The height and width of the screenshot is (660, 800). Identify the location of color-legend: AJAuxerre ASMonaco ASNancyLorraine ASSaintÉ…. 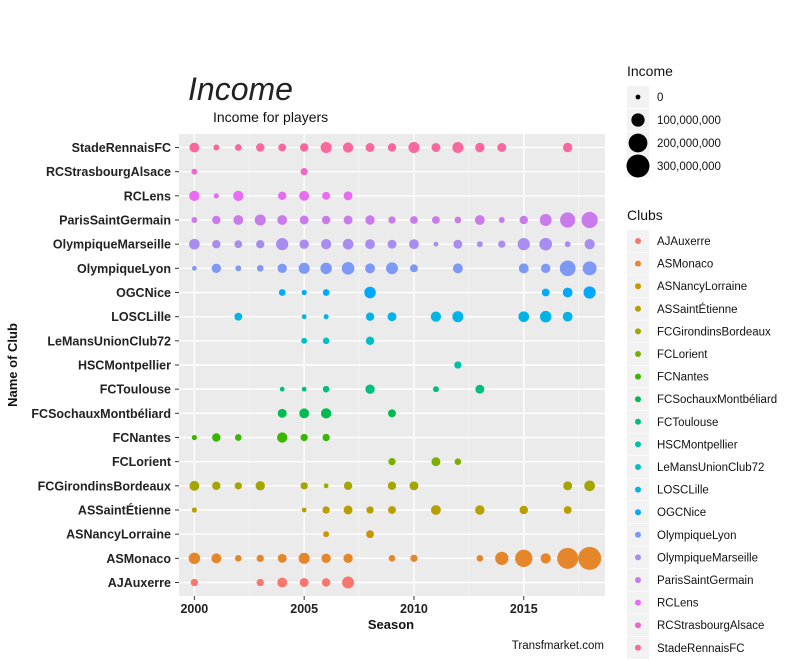
(702, 444).